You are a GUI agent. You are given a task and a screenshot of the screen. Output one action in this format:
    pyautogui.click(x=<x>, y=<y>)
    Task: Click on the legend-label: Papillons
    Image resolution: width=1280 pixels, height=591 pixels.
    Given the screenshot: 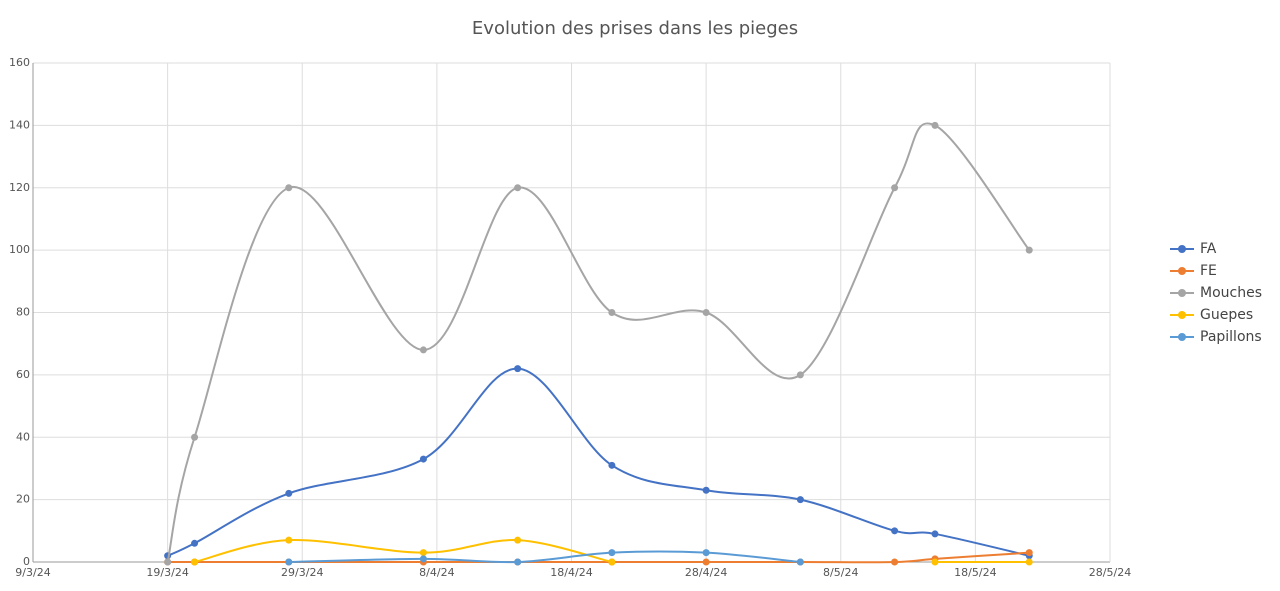 What is the action you would take?
    pyautogui.click(x=1231, y=337)
    